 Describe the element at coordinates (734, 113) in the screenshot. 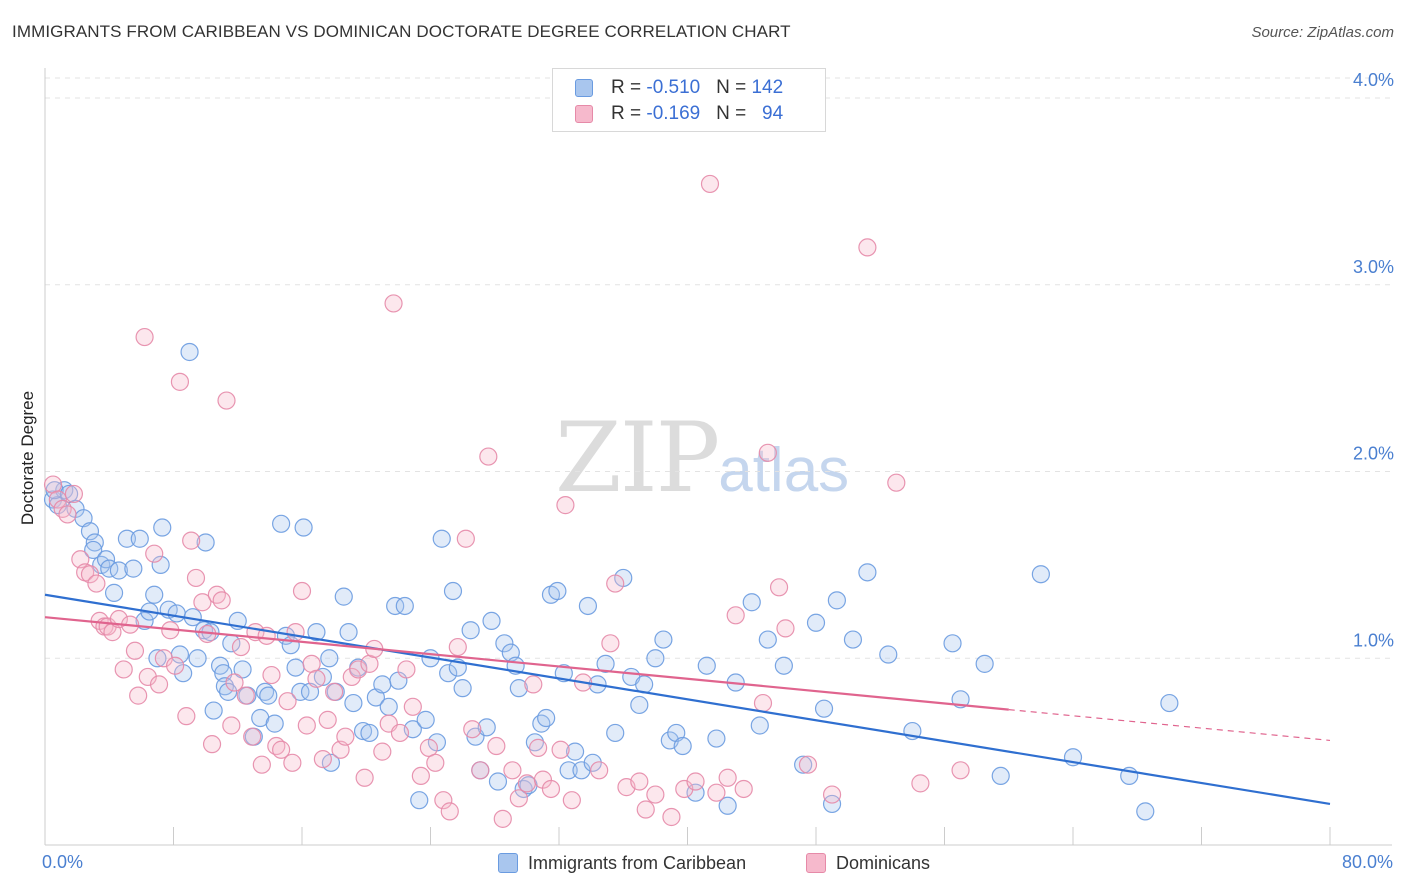

I see `legend-n-label: N =` at that location.